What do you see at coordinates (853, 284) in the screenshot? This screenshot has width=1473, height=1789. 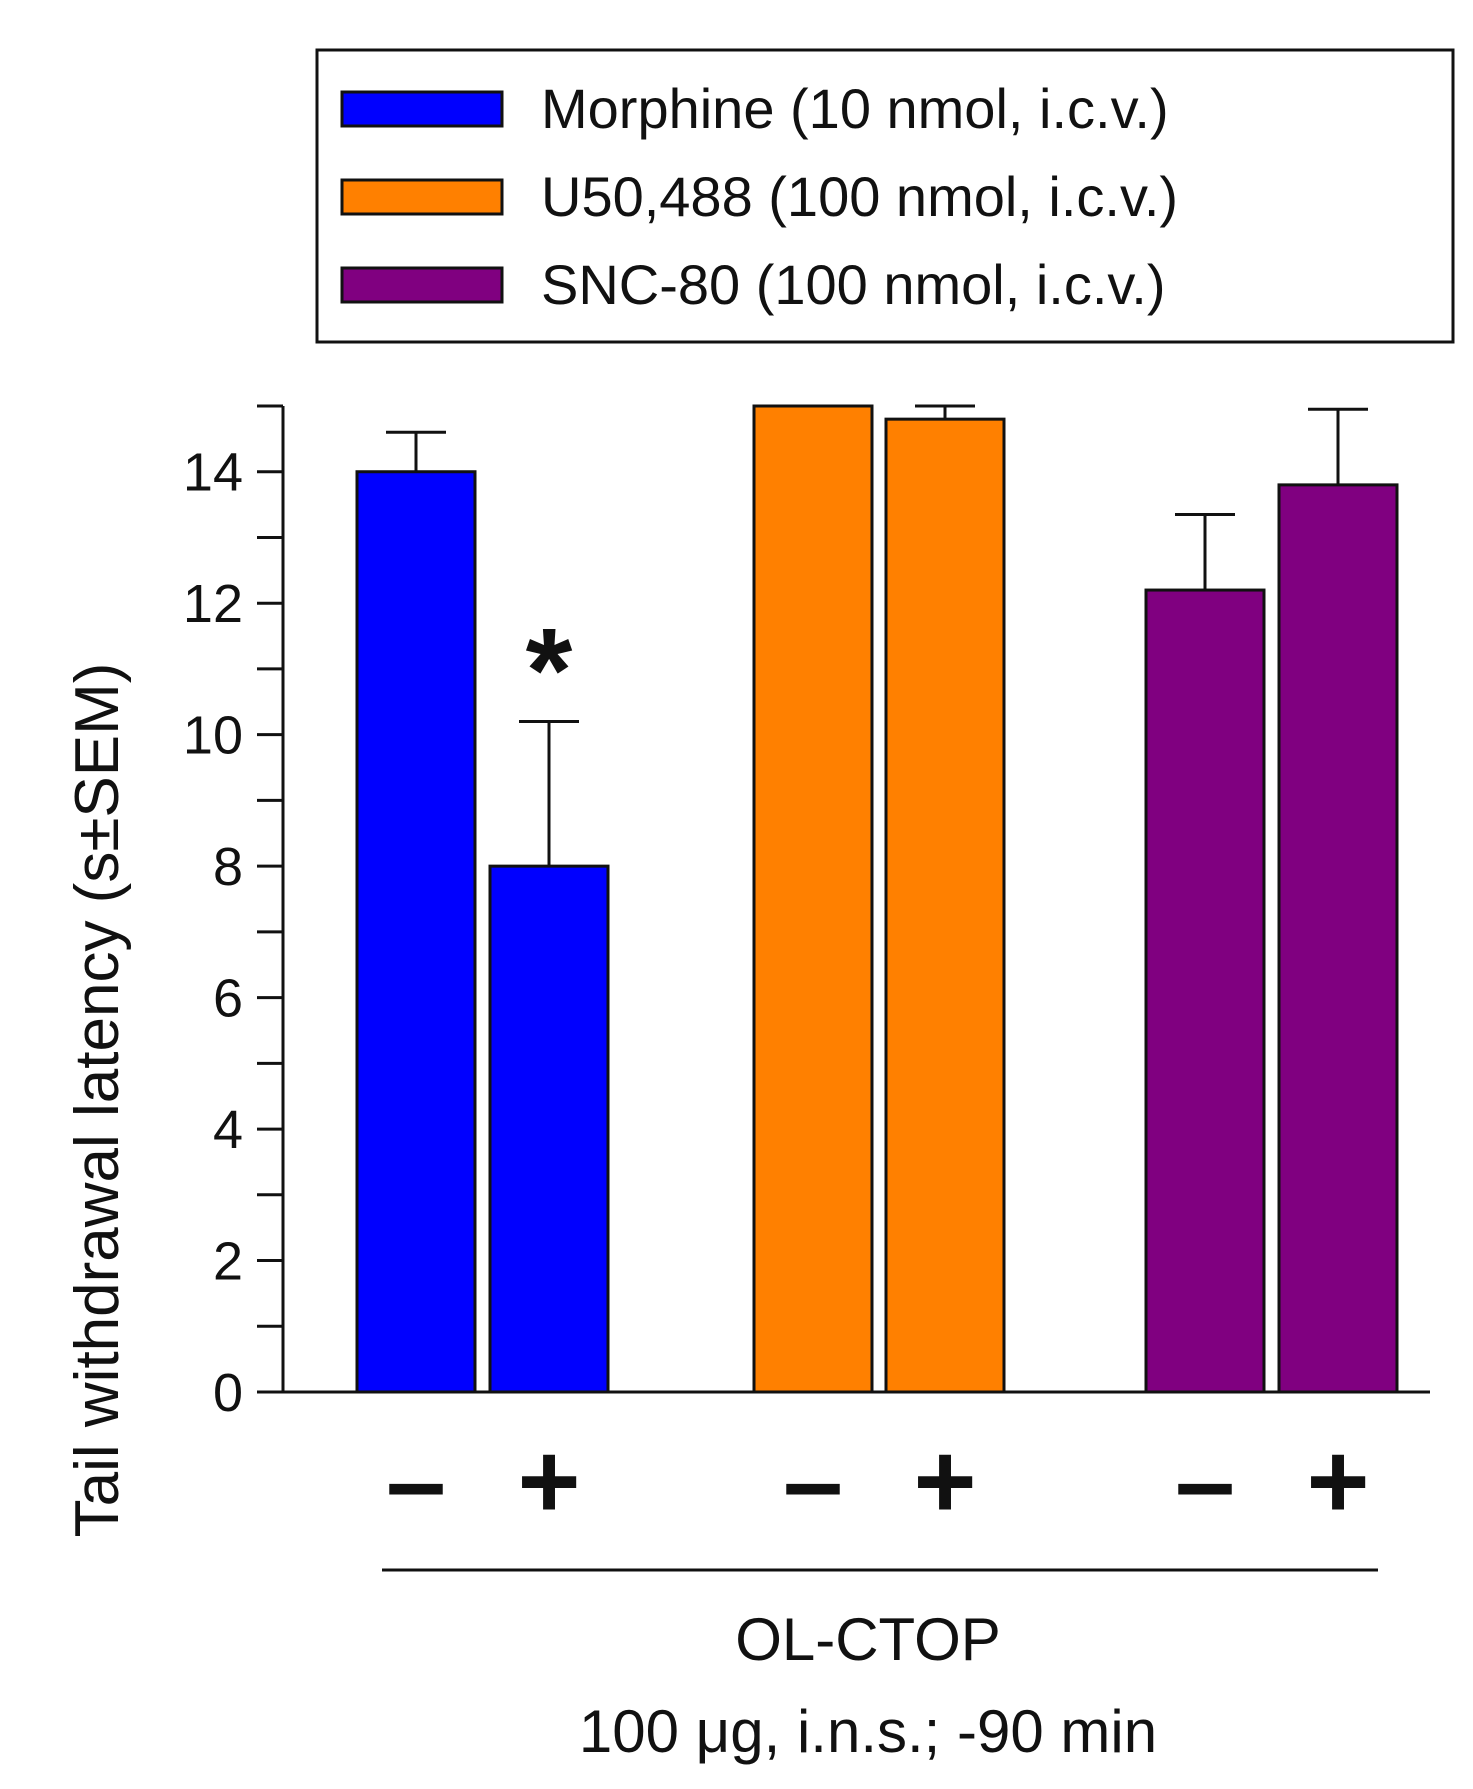 I see `legend-entry: SNC-80 (100 nmol, i.c.v.)` at bounding box center [853, 284].